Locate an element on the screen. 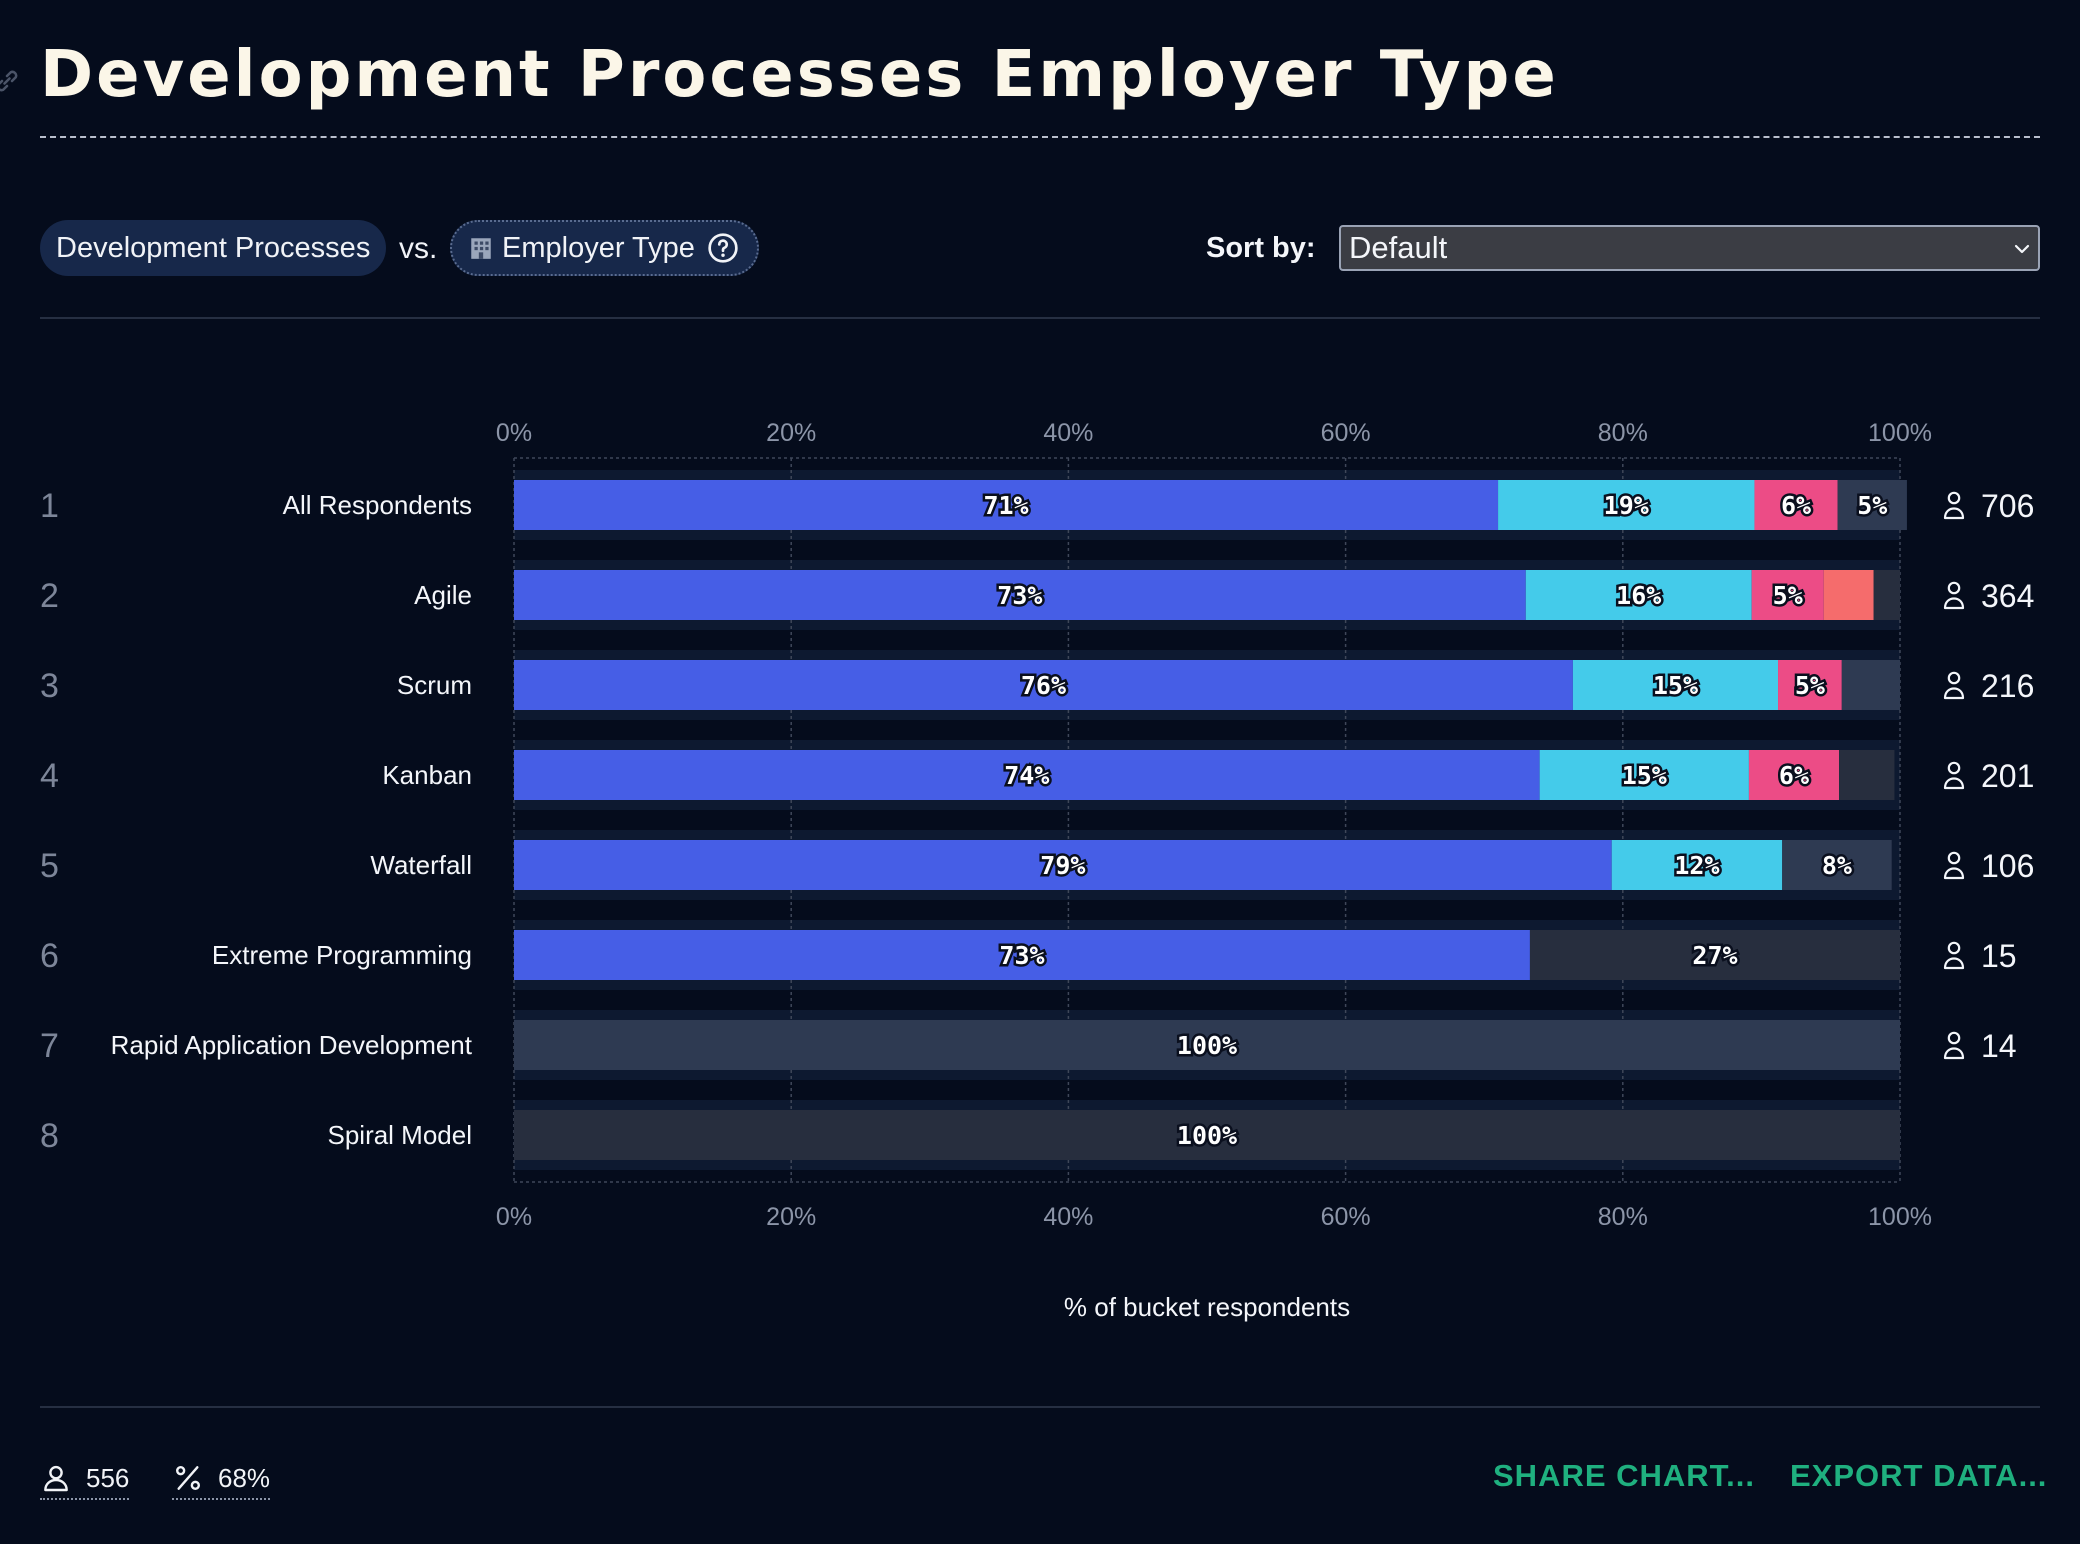  column-variable-label: Employer Type is located at coordinates (598, 247).